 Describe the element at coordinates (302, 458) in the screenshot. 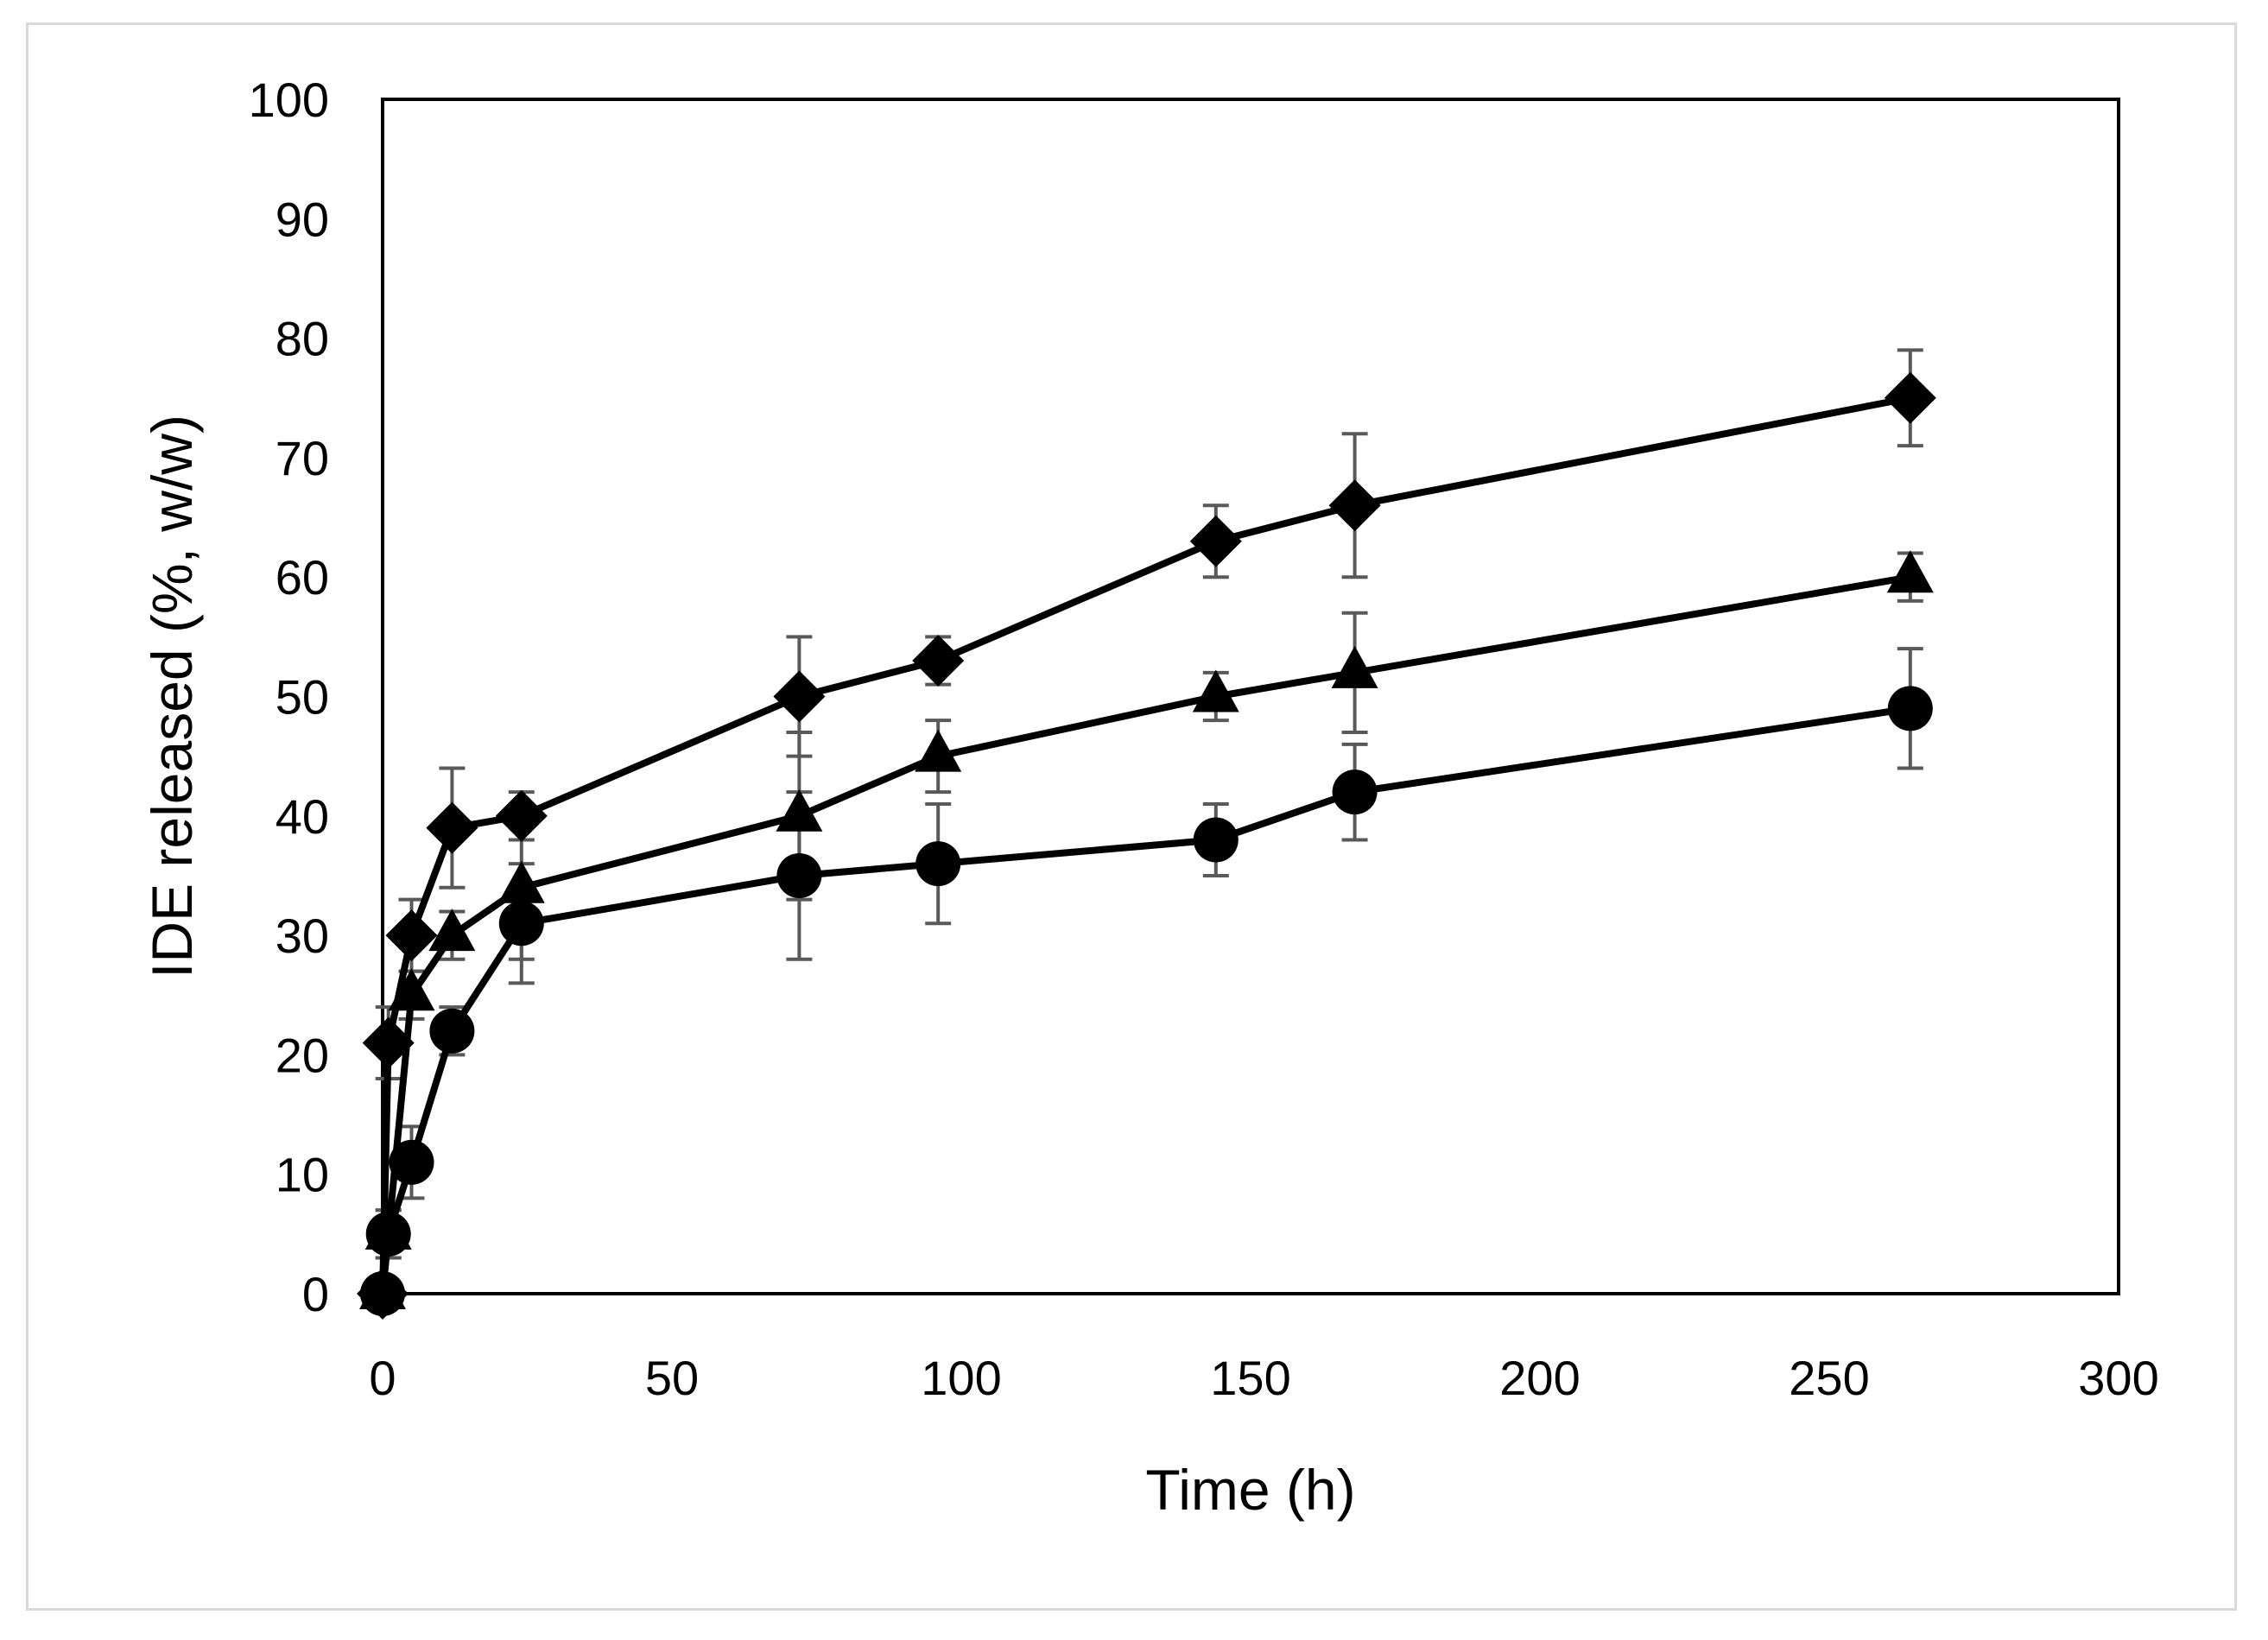

I see `y-tick-label: 70` at that location.